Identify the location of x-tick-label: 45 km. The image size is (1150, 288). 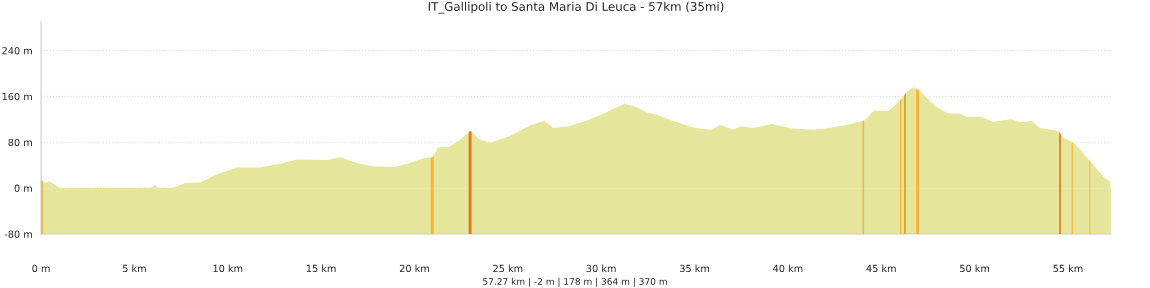
(881, 268).